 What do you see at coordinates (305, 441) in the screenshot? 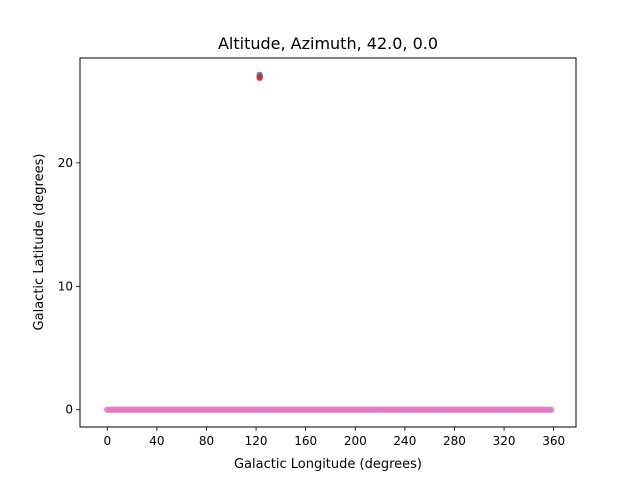
I see `x-tick-label: 160` at bounding box center [305, 441].